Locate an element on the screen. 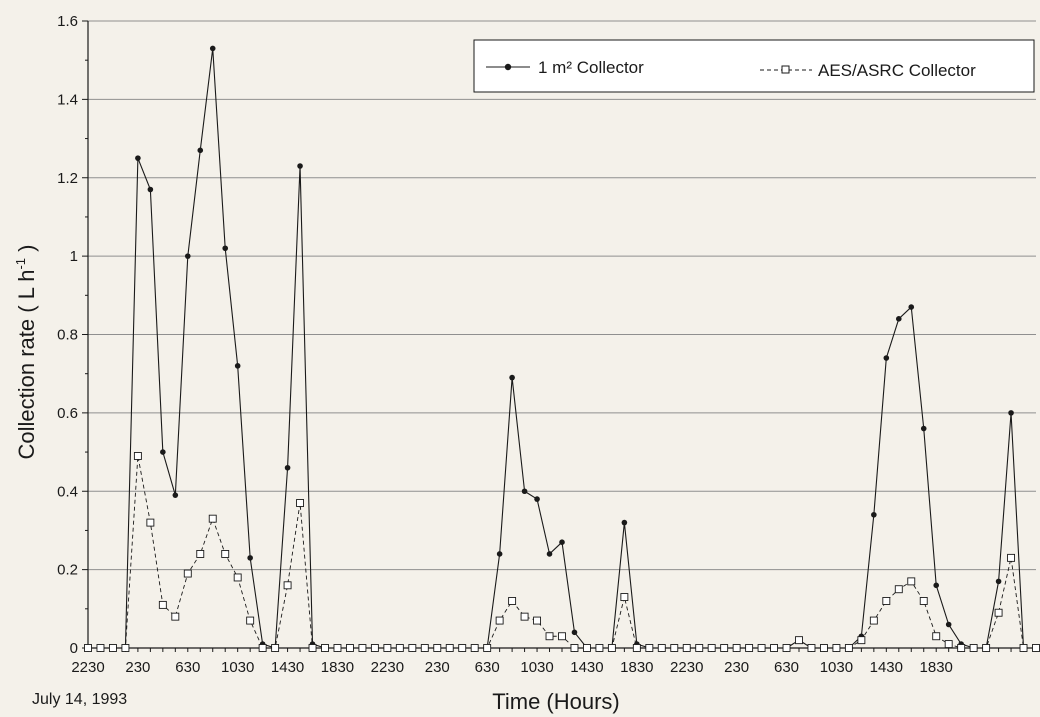 Image resolution: width=1040 pixels, height=717 pixels. y-tick-label: 1.6 is located at coordinates (67, 21).